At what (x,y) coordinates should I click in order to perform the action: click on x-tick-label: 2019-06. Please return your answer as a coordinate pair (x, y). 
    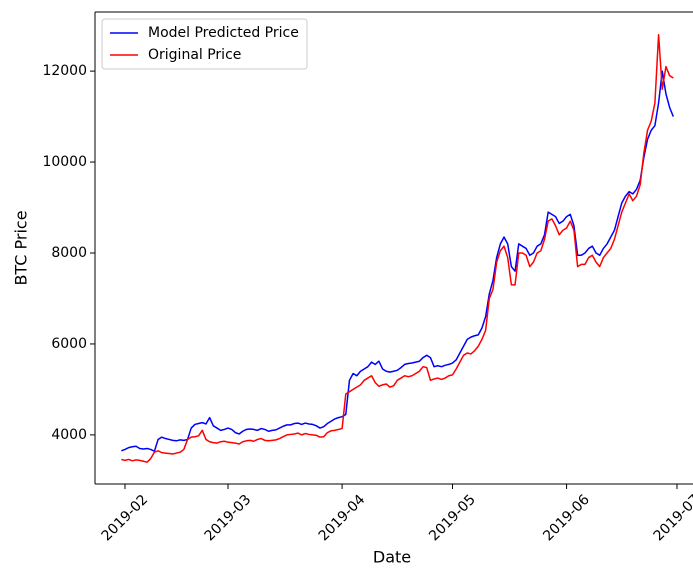
    Looking at the image, I should click on (566, 518).